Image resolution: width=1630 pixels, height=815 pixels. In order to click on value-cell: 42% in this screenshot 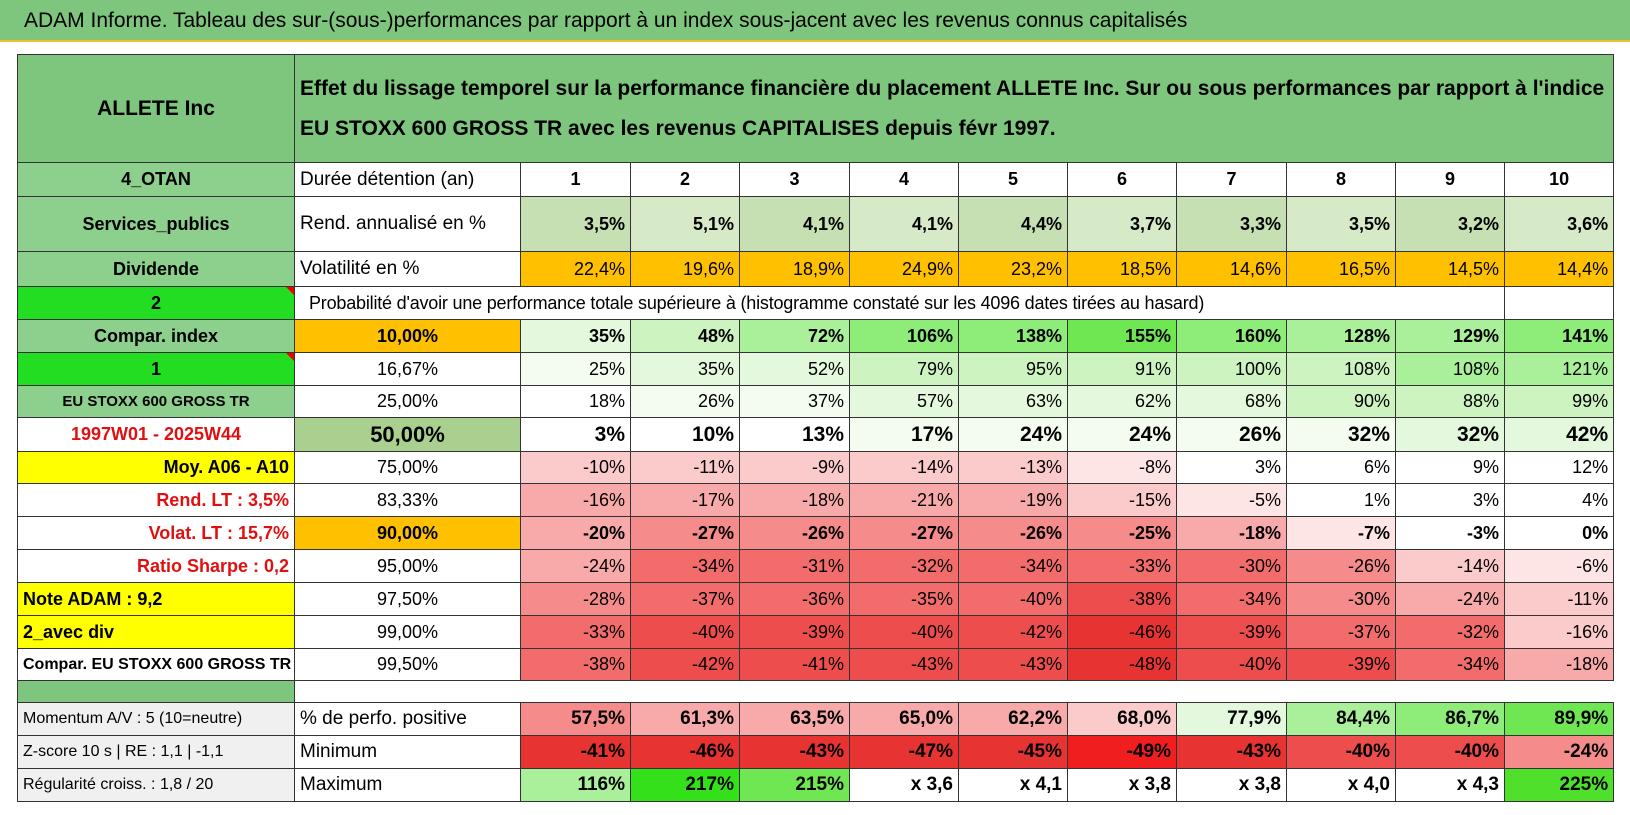, I will do `click(1559, 434)`.